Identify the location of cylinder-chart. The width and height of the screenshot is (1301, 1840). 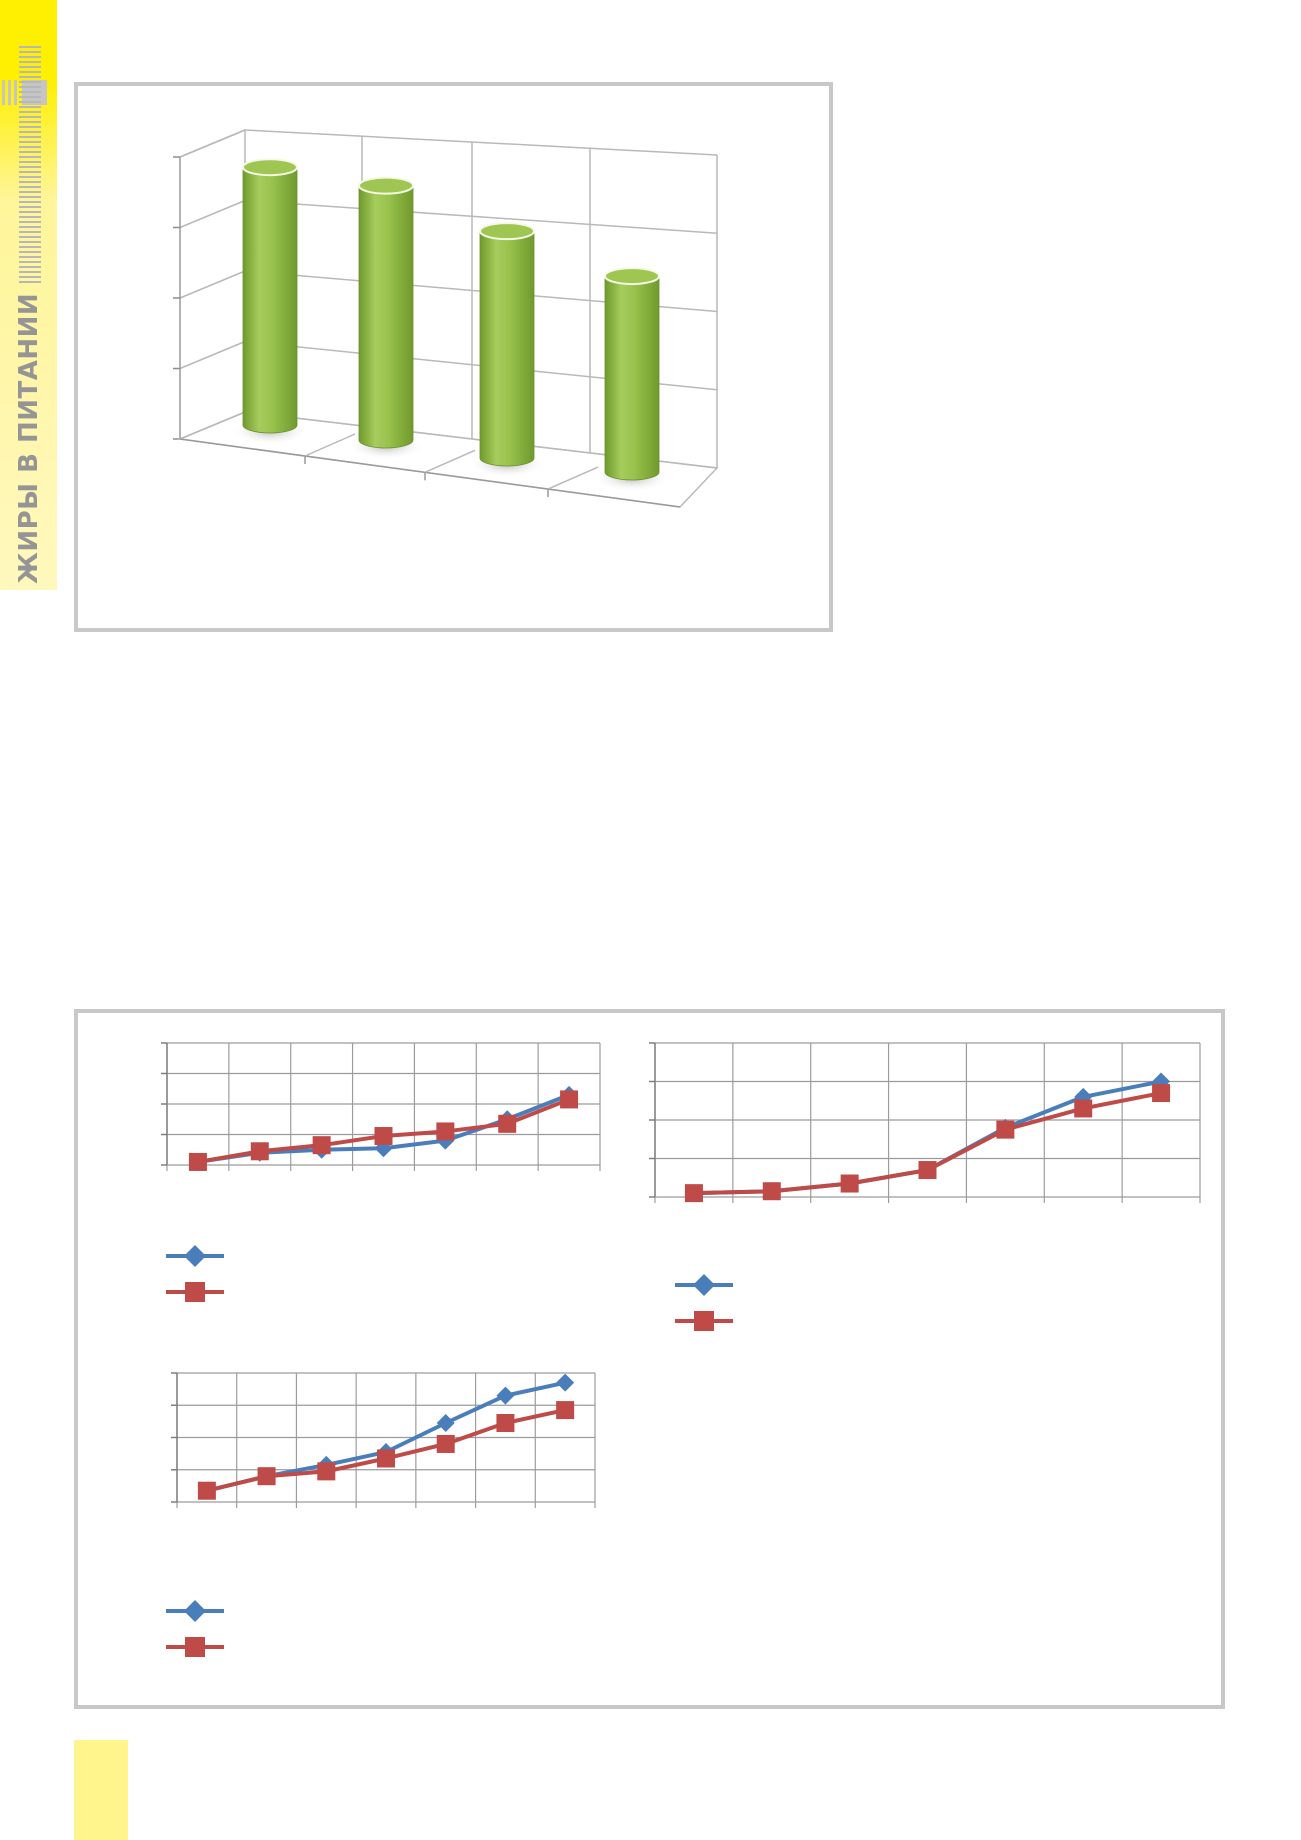
(446, 318).